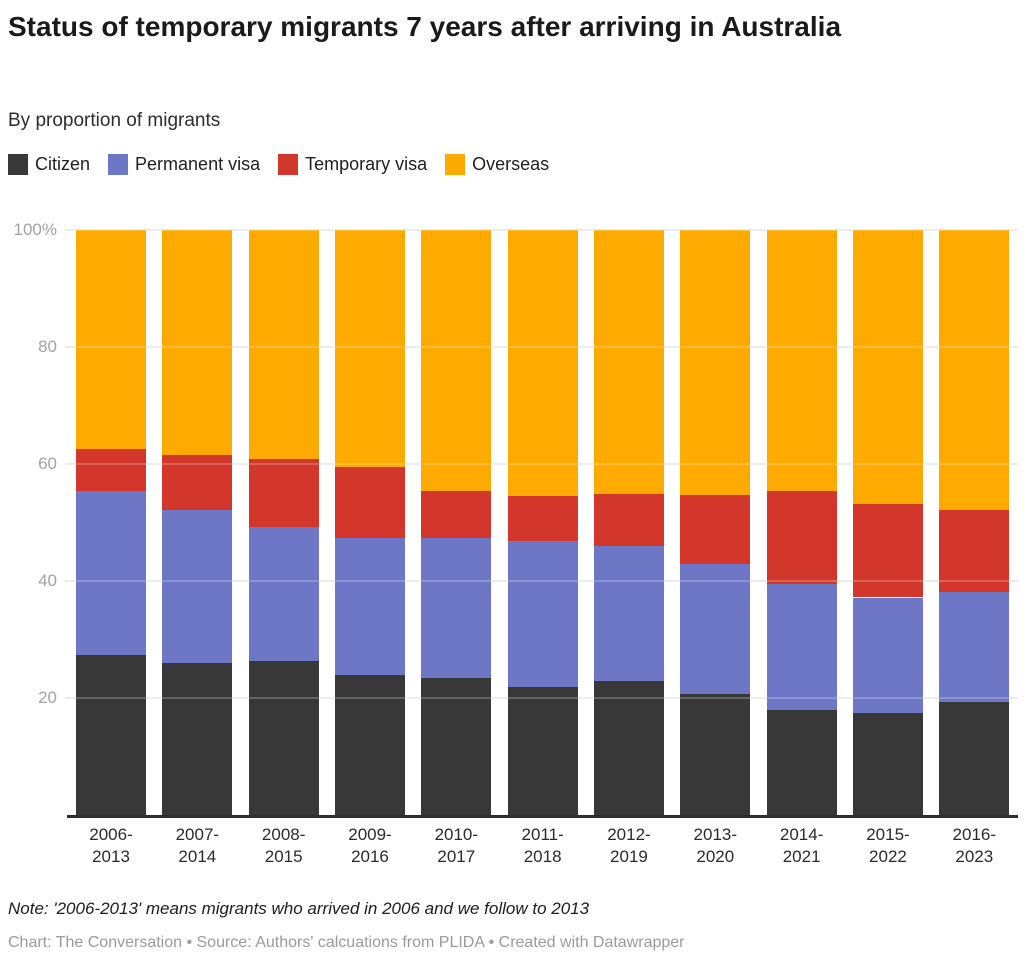  What do you see at coordinates (456, 608) in the screenshot?
I see `bar-segment-permanent-visa-2010-2017` at bounding box center [456, 608].